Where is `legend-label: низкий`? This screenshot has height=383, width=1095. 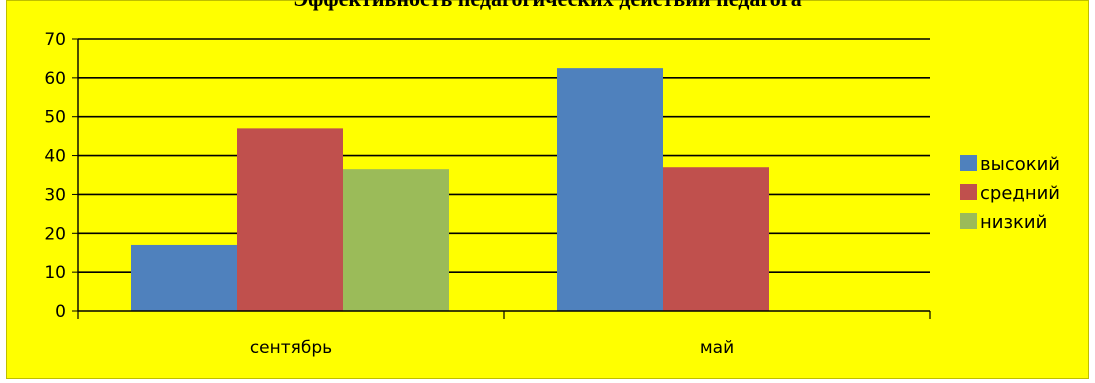
legend-label: низкий is located at coordinates (1013, 222).